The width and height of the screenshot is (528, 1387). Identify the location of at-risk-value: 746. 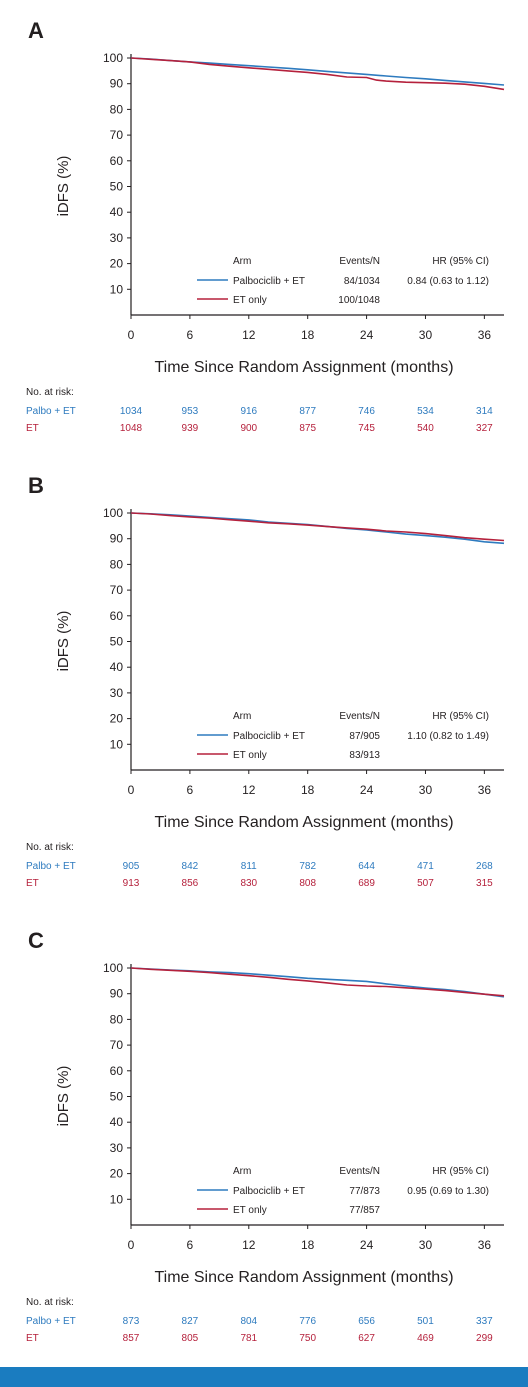
(366, 411).